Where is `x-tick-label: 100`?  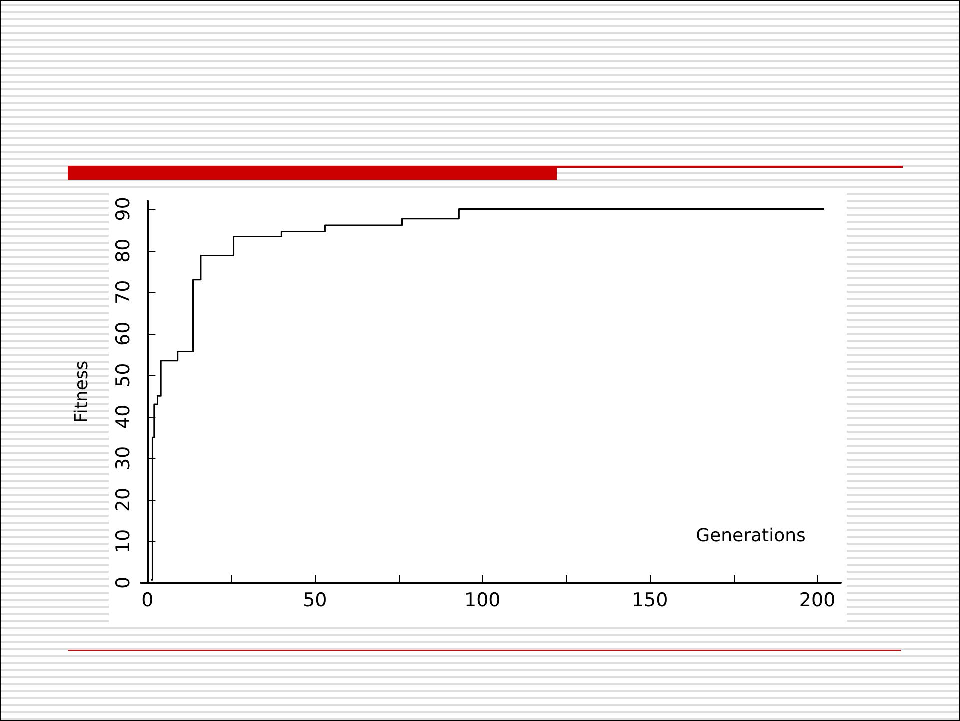 x-tick-label: 100 is located at coordinates (482, 601).